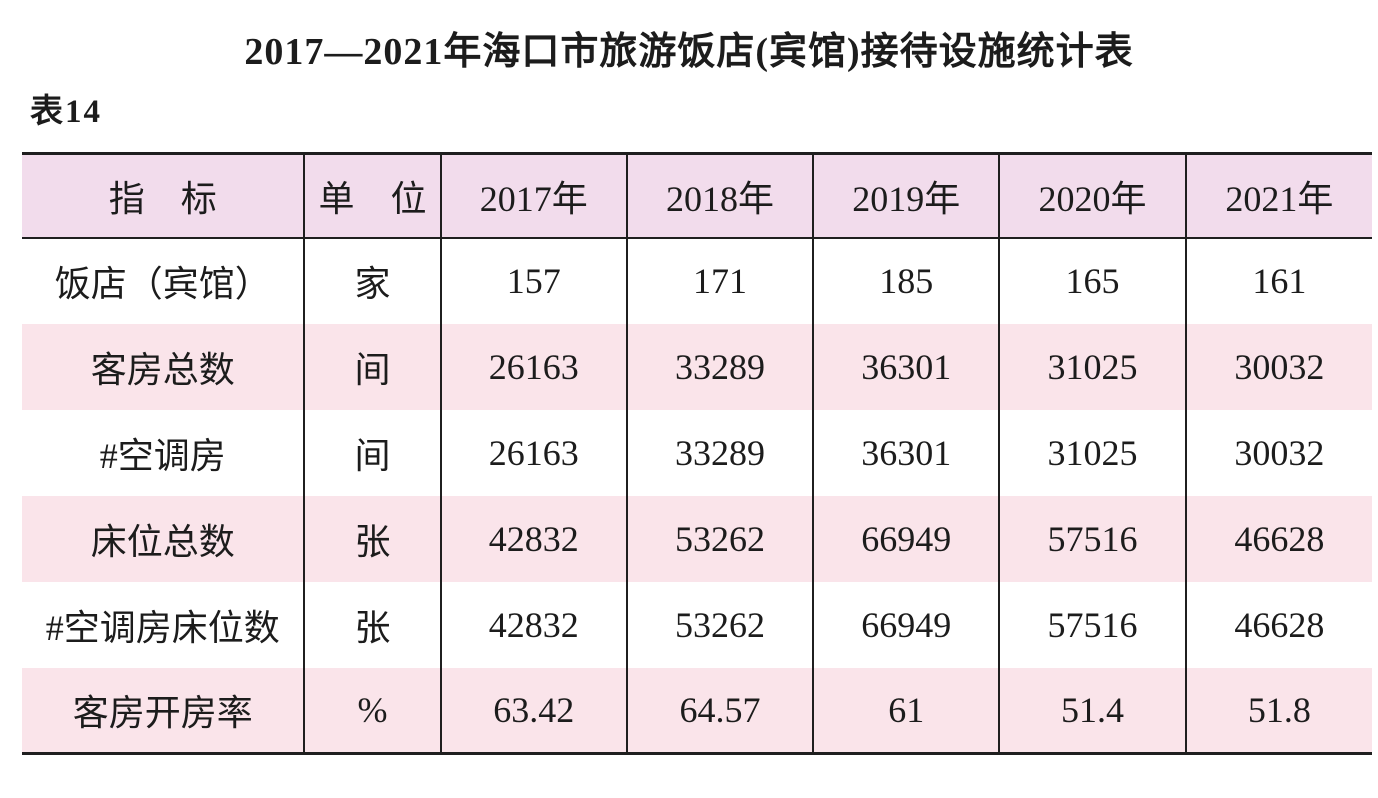  What do you see at coordinates (1092, 710) in the screenshot?
I see `cell-value: 51.4` at bounding box center [1092, 710].